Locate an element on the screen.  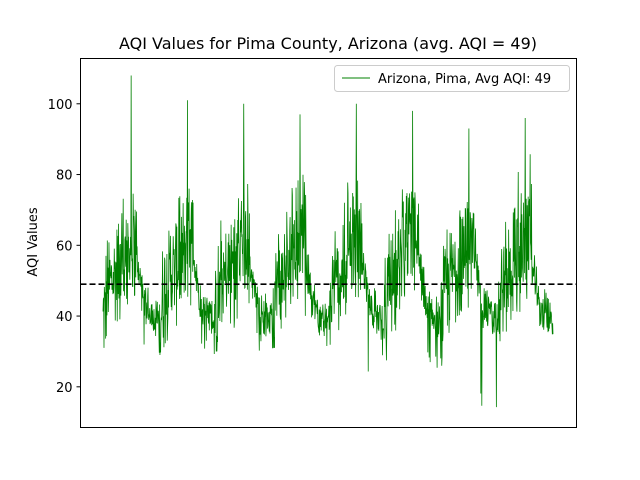
y-tick-label: 60 is located at coordinates (64, 246).